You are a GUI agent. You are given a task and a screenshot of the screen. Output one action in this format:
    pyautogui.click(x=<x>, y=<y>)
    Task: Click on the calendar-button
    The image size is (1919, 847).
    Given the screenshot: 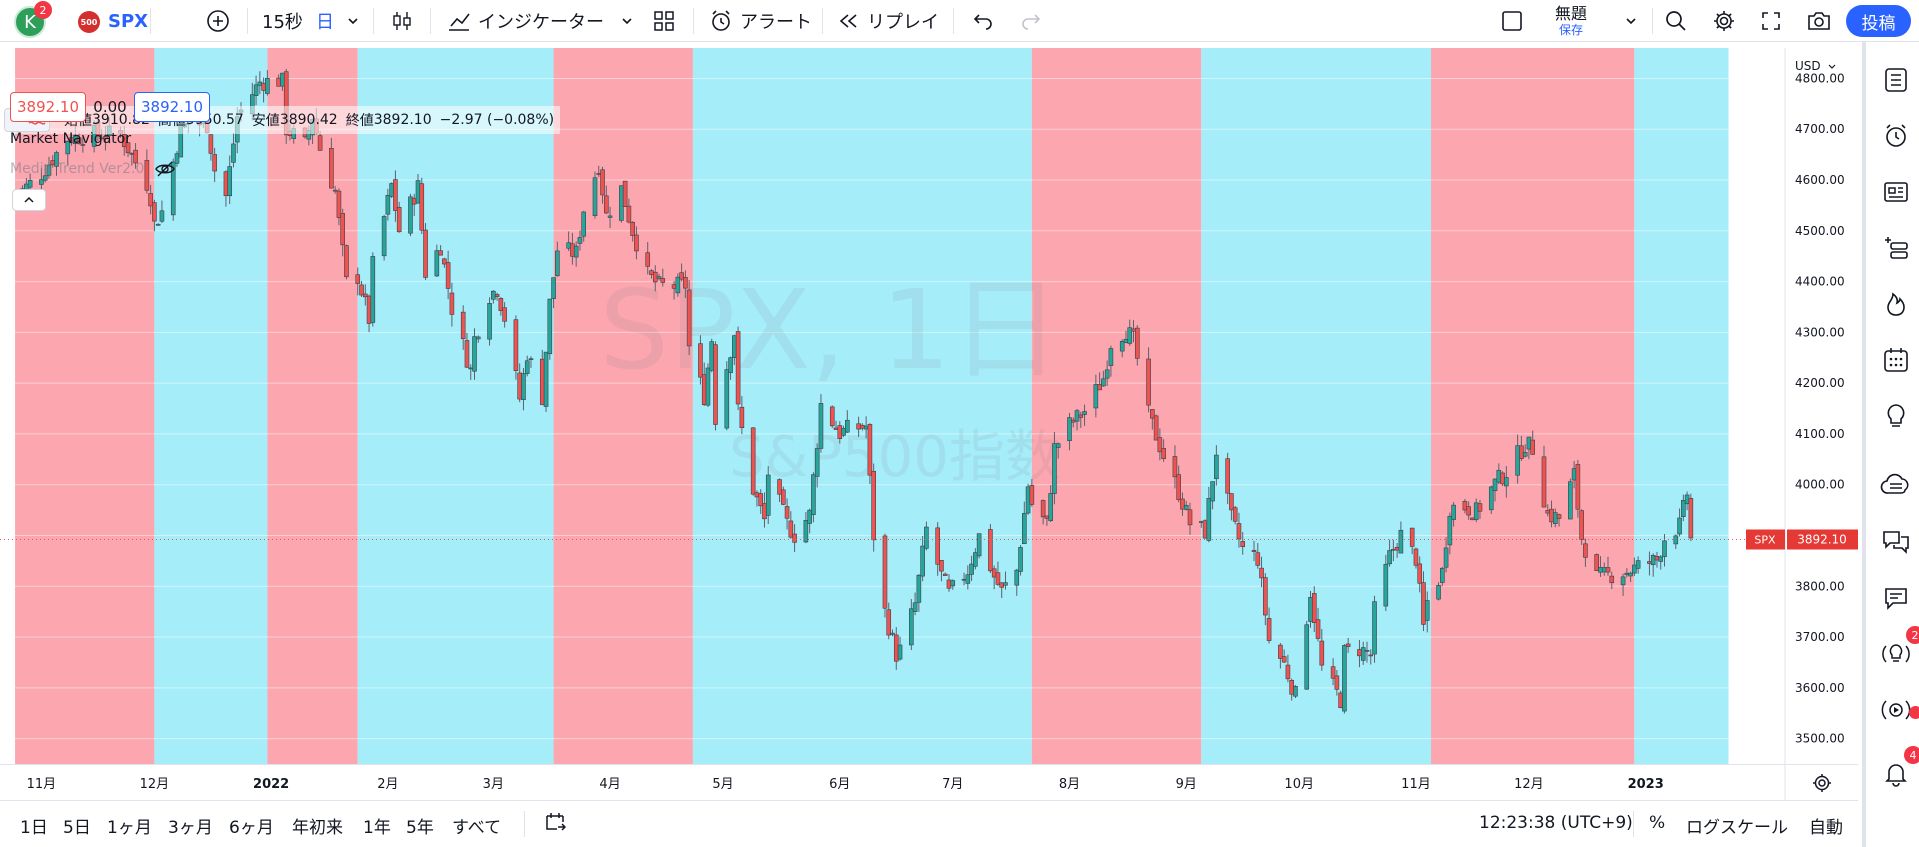 What is the action you would take?
    pyautogui.click(x=1896, y=360)
    